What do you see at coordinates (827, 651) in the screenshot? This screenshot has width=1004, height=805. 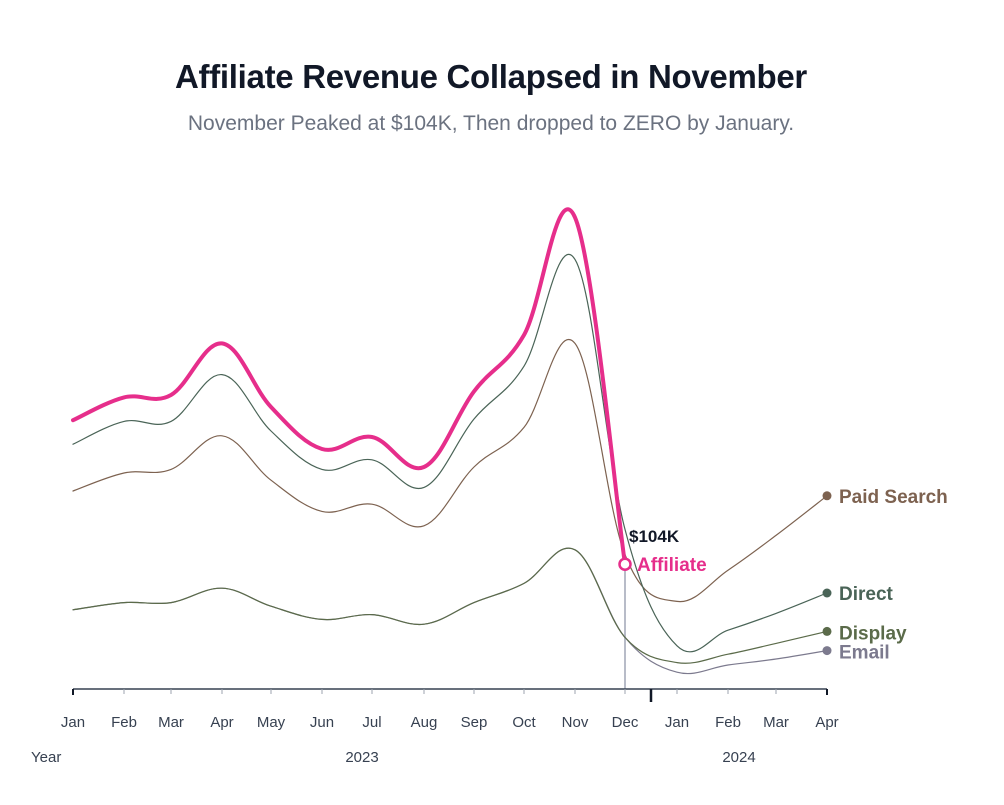 I see `end-marker-email` at bounding box center [827, 651].